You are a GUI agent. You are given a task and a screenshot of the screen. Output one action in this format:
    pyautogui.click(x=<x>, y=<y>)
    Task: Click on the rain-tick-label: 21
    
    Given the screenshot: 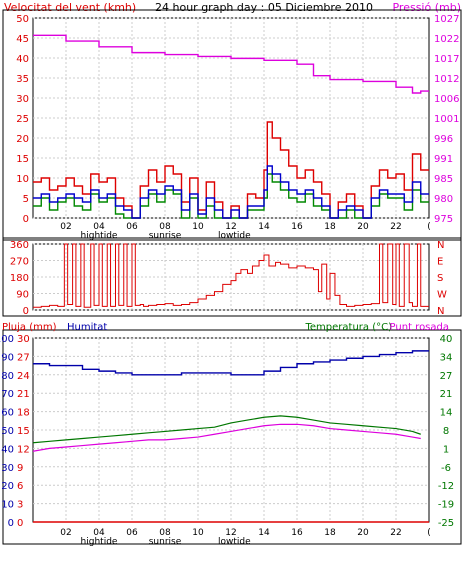 What is the action you would take?
    pyautogui.click(x=23, y=394)
    